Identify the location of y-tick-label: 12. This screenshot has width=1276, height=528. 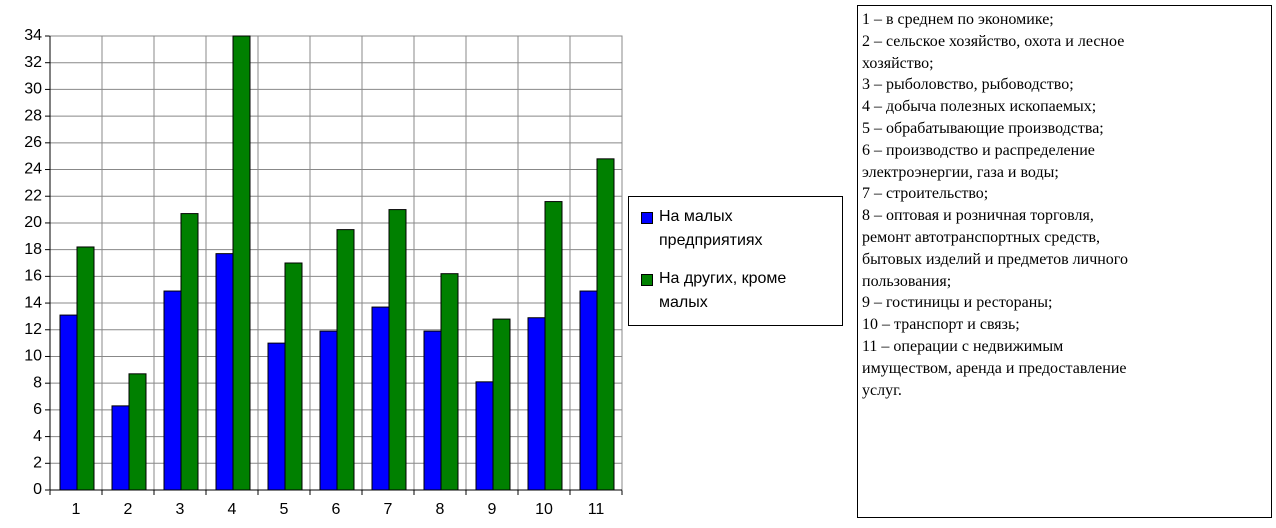
(33, 329).